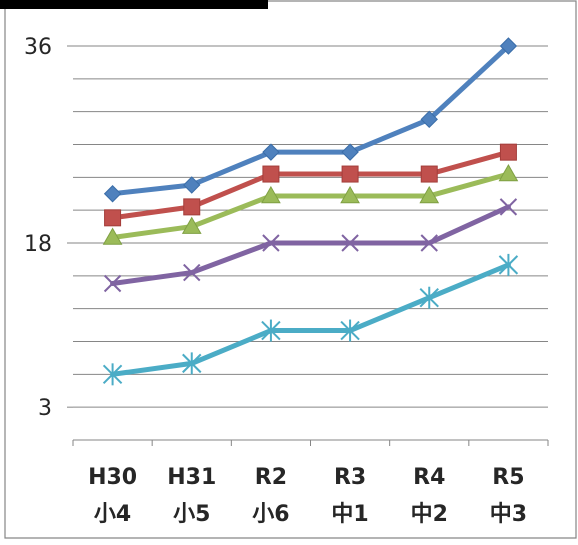 The width and height of the screenshot is (578, 545). Describe the element at coordinates (429, 514) in the screenshot. I see `x-tick-label-grade: 中2` at that location.